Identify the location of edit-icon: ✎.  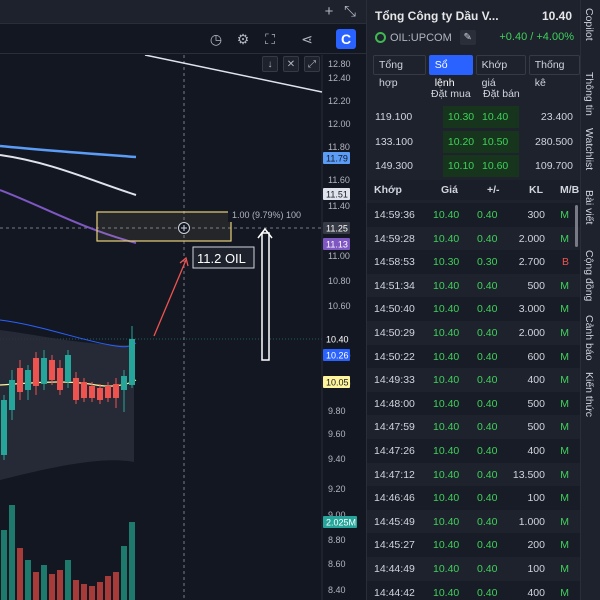
(467, 37).